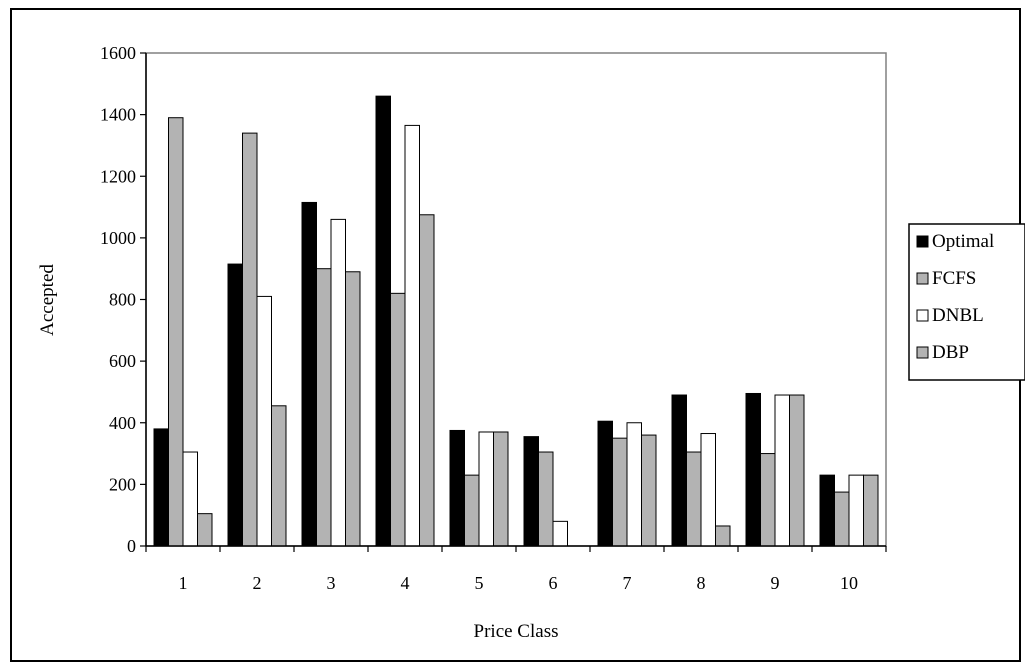 The width and height of the screenshot is (1025, 668). Describe the element at coordinates (958, 315) in the screenshot. I see `legend-label-dnbl: DNBL` at that location.